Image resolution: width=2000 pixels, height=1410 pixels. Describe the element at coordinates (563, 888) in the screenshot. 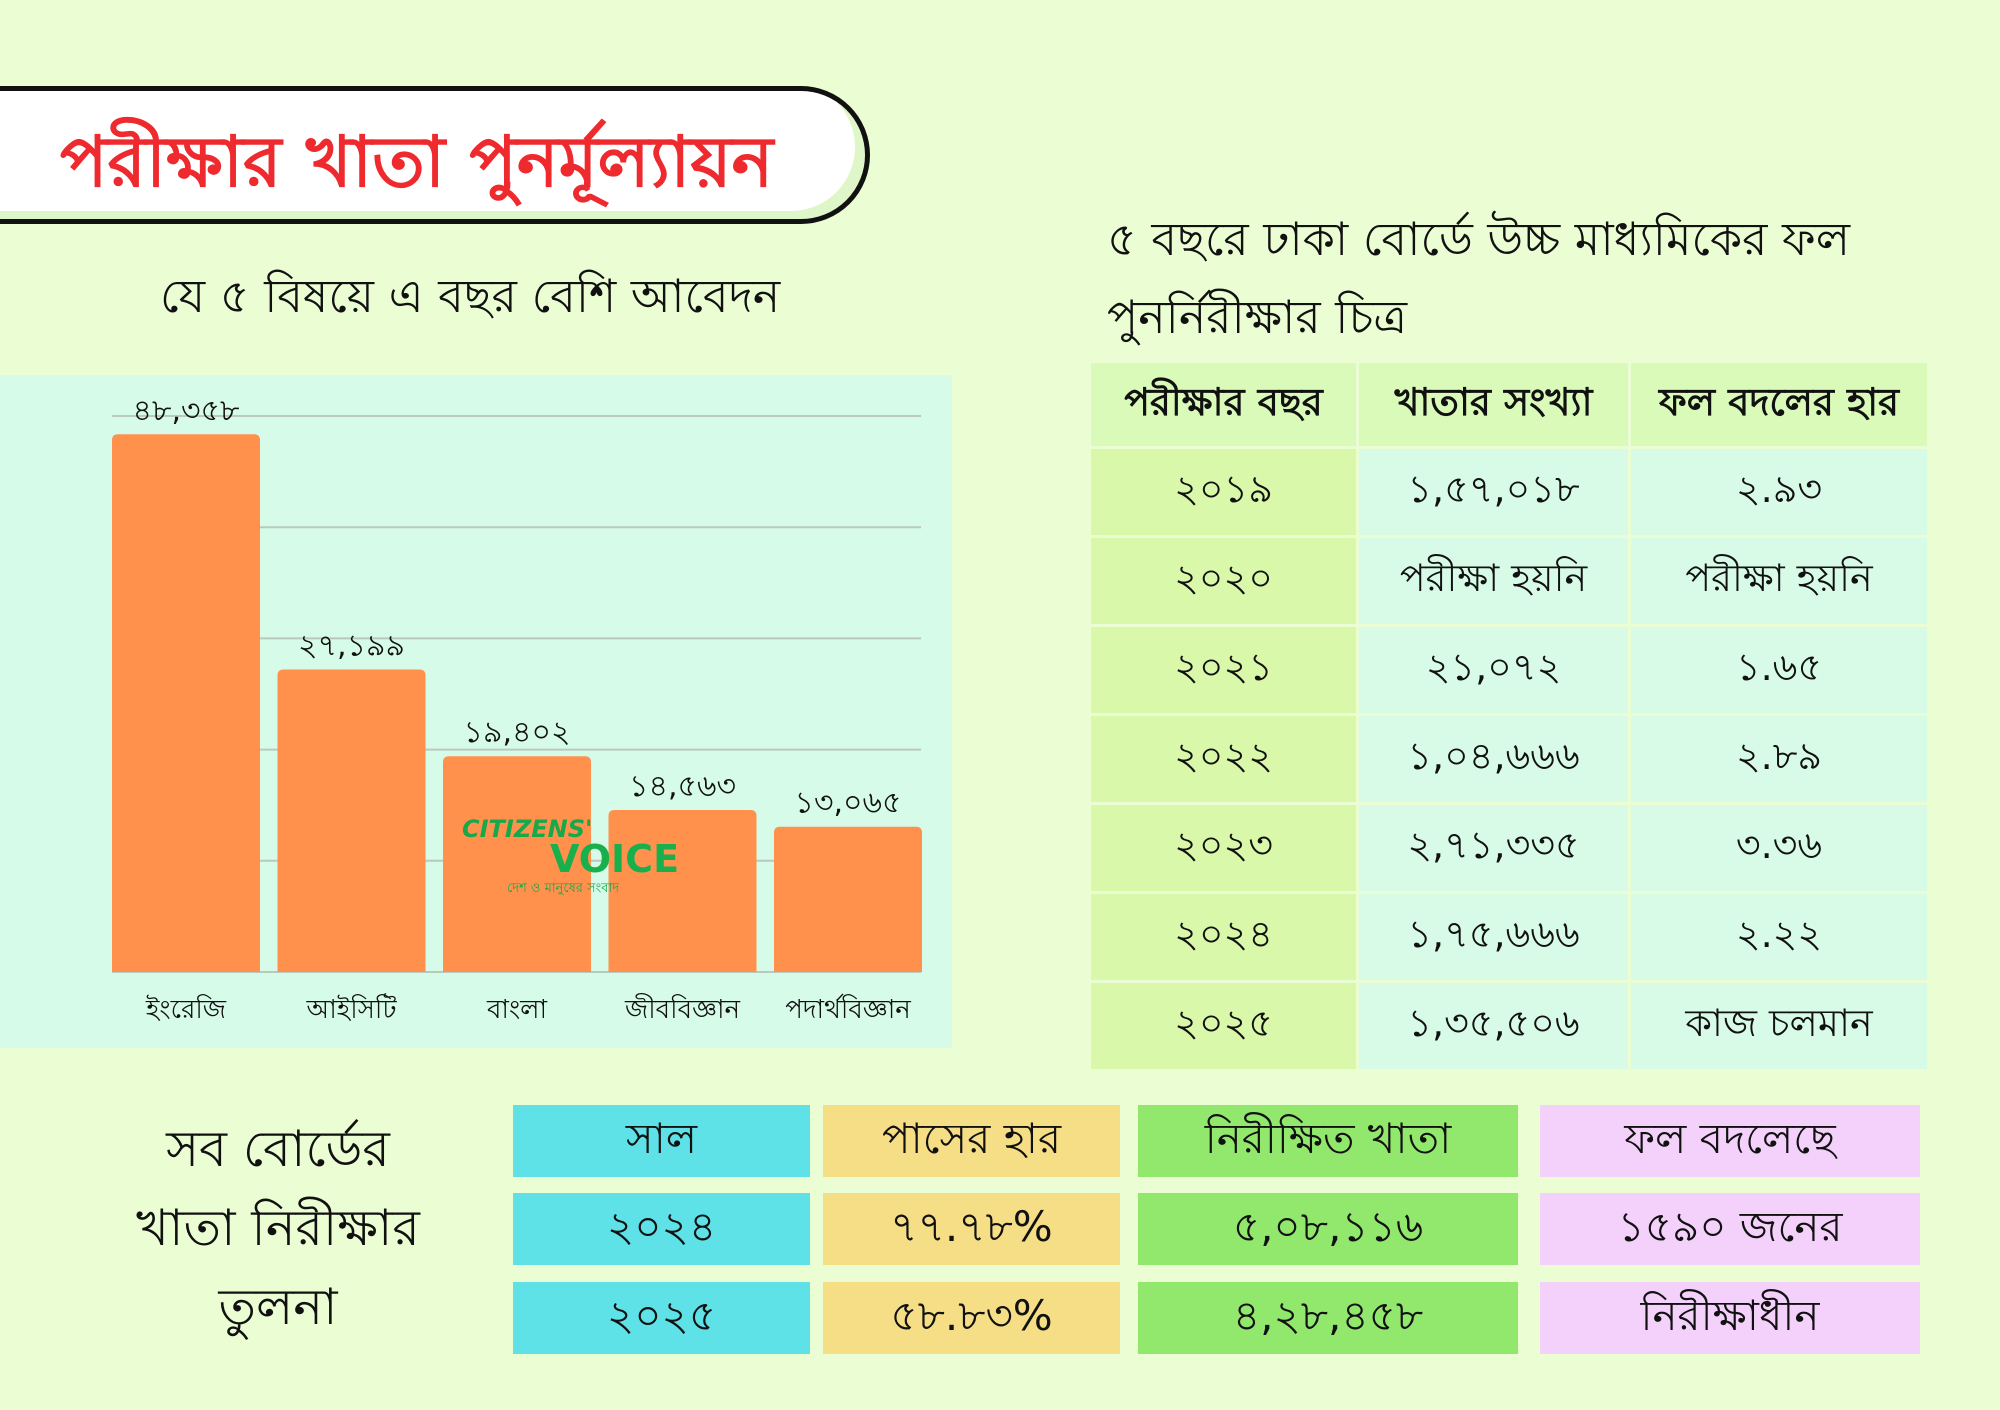

I see `logo-tagline: দেশ ও মানুষের সংবাদ` at that location.